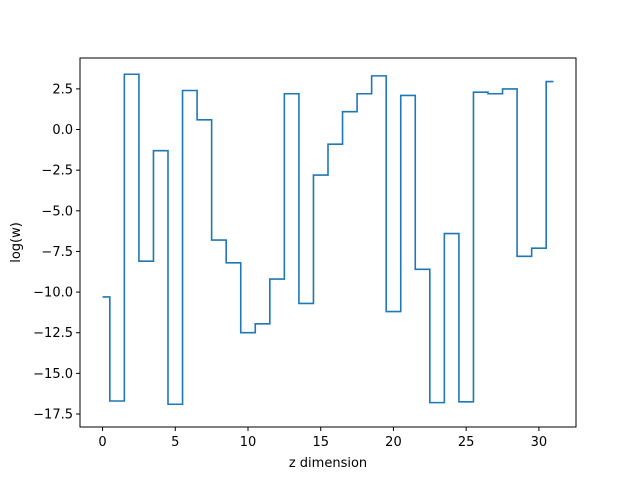 Image resolution: width=640 pixels, height=480 pixels. I want to click on y-tick-label: 0.0, so click(62, 130).